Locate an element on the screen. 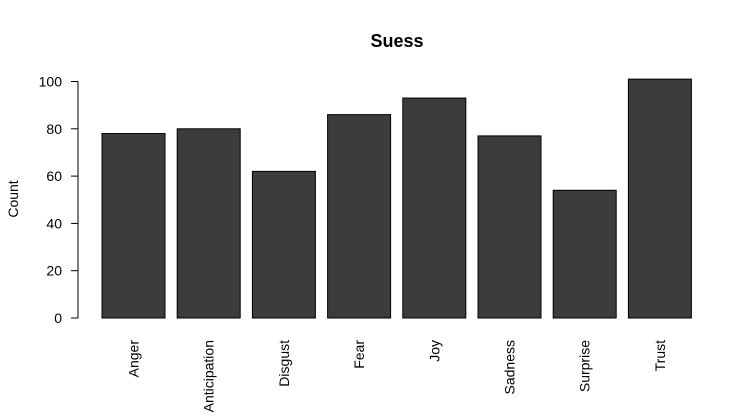 The height and width of the screenshot is (418, 756). bar-joy is located at coordinates (434, 208).